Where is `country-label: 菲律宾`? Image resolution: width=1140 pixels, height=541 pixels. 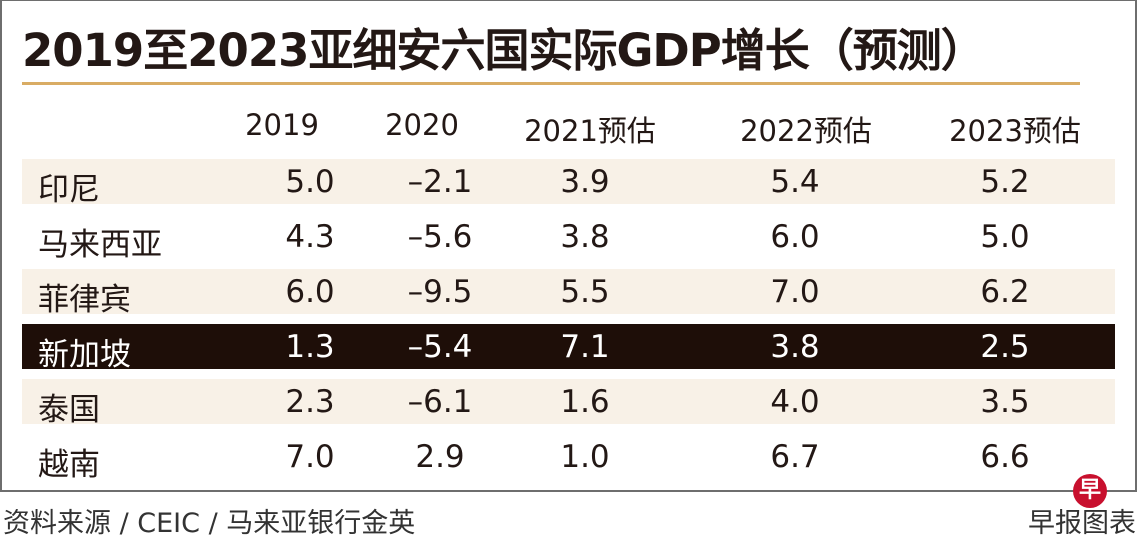 country-label: 菲律宾 is located at coordinates (84, 300).